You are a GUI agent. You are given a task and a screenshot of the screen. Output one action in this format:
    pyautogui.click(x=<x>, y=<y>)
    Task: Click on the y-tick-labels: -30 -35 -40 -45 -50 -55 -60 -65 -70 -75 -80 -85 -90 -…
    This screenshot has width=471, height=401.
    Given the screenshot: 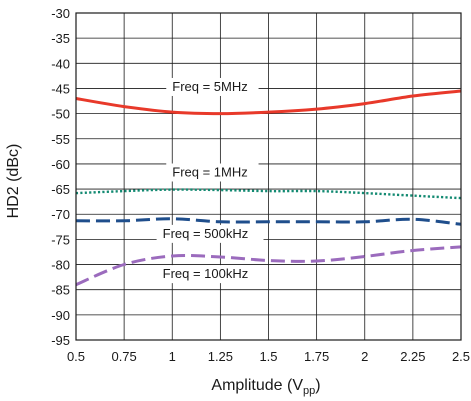 What is the action you would take?
    pyautogui.click(x=60, y=177)
    